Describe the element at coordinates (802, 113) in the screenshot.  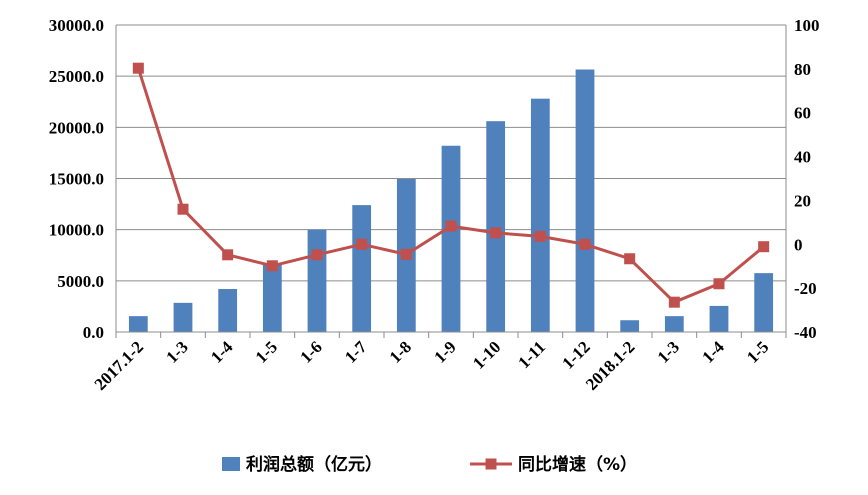
I see `right-axis-tick-label: 60` at that location.